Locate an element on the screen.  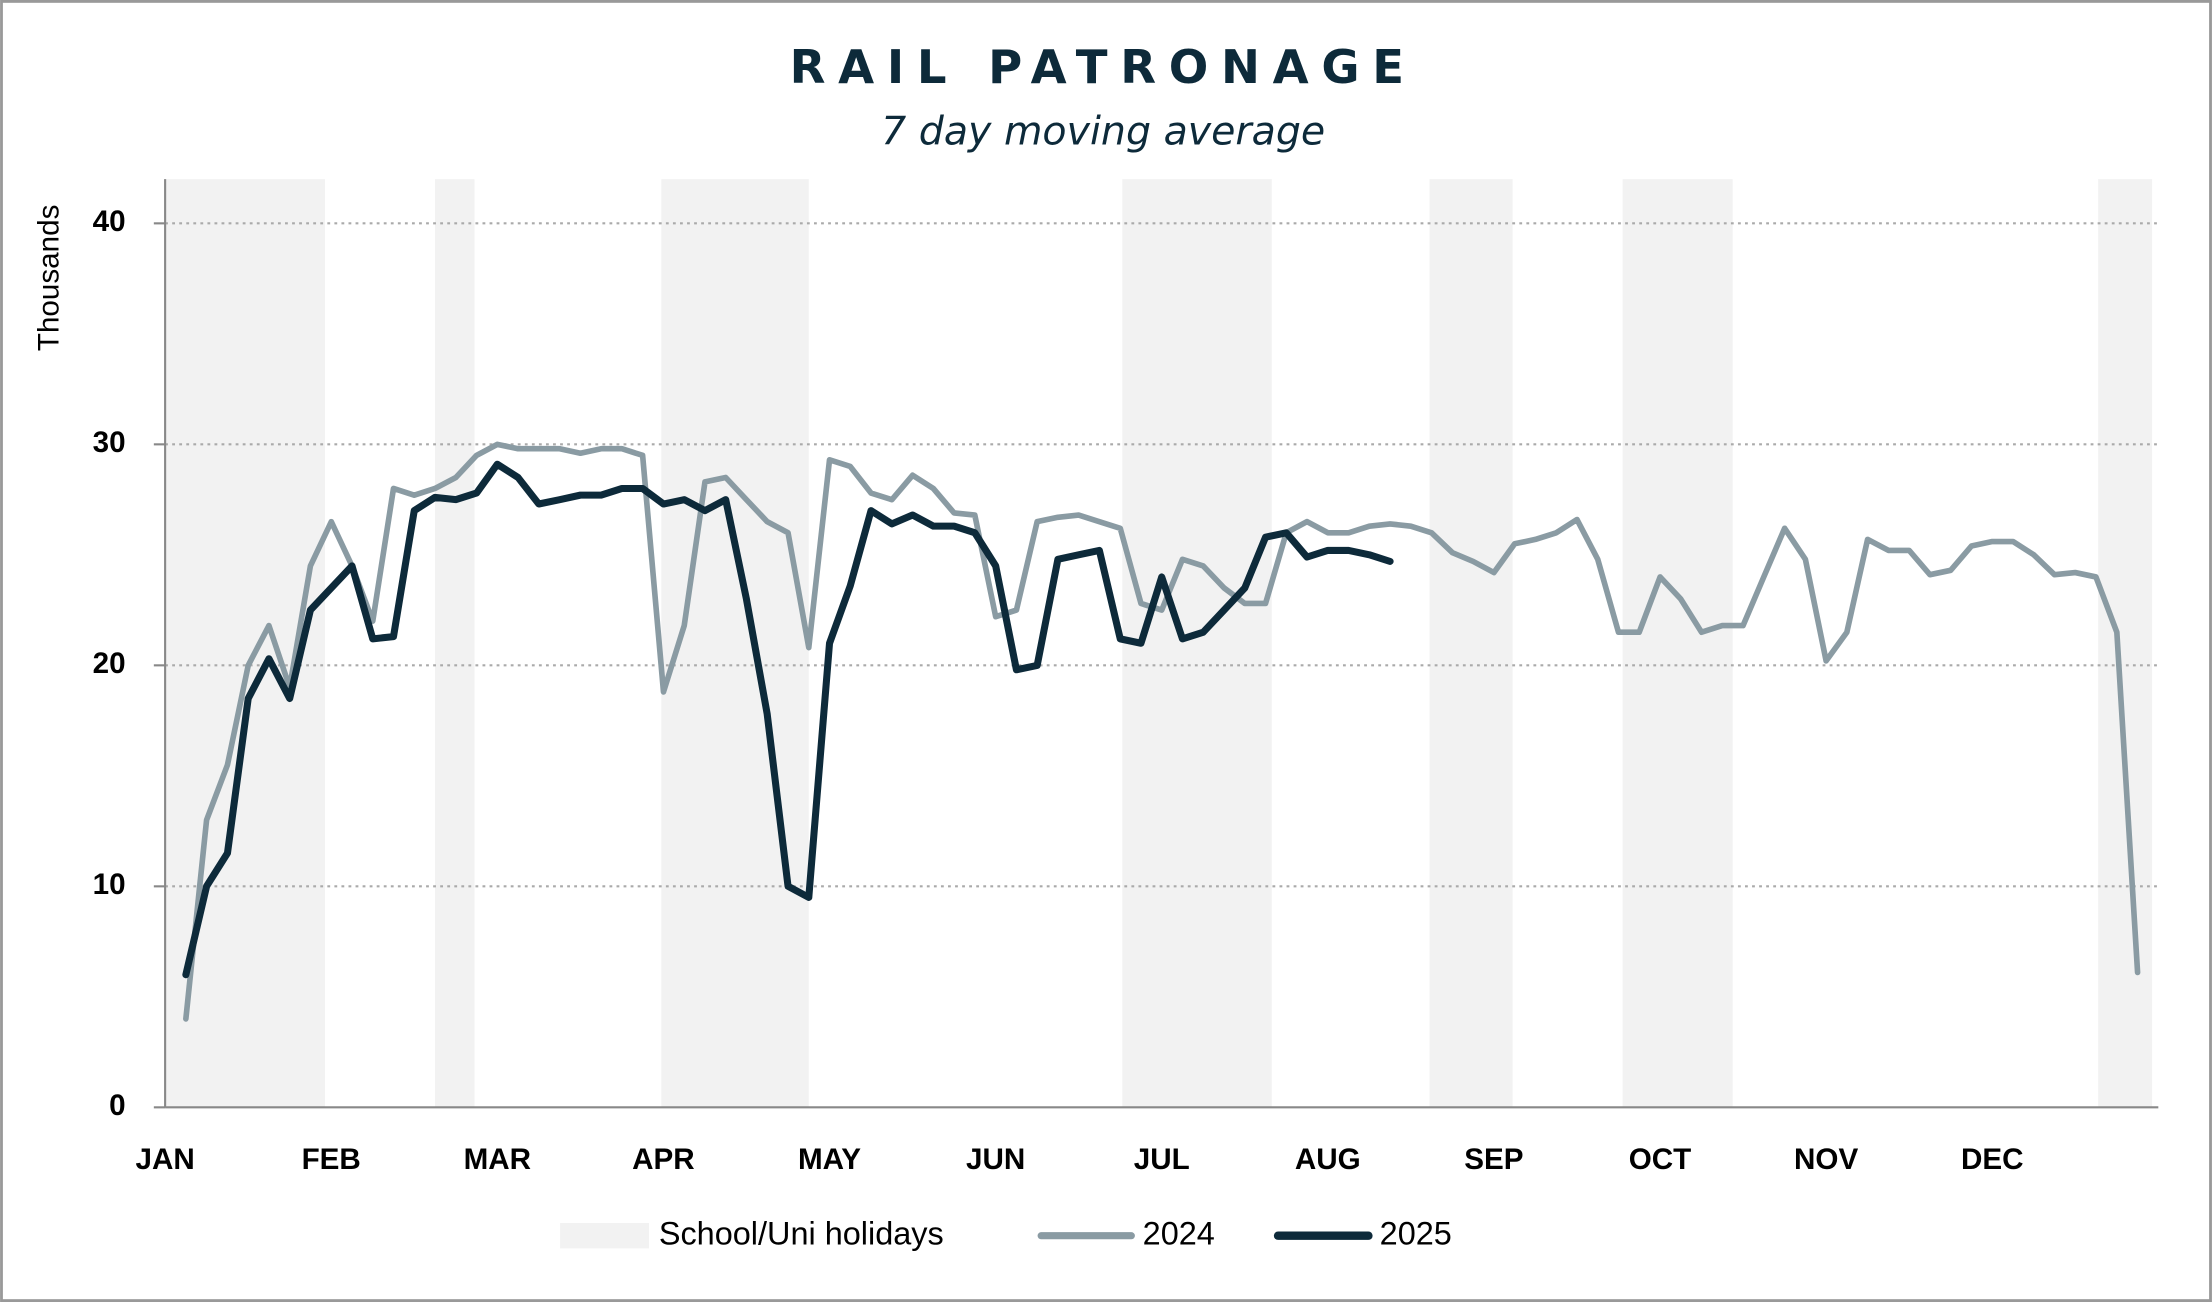
y-tick-label: 40 is located at coordinates (109, 221).